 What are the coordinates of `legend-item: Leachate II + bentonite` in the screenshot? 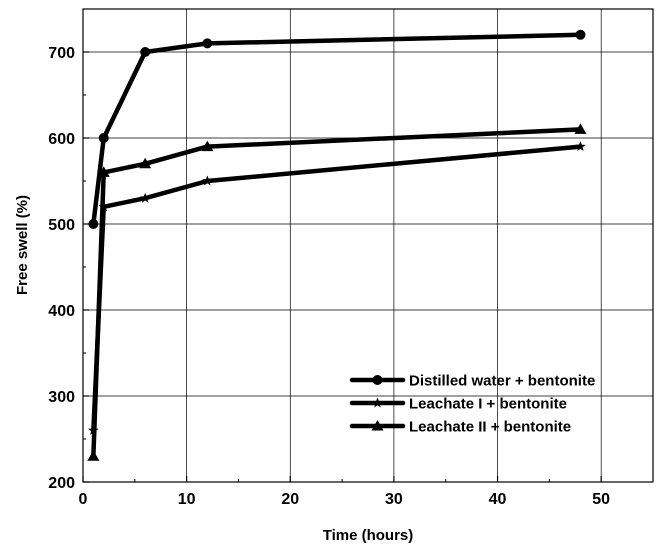 It's located at (460, 427).